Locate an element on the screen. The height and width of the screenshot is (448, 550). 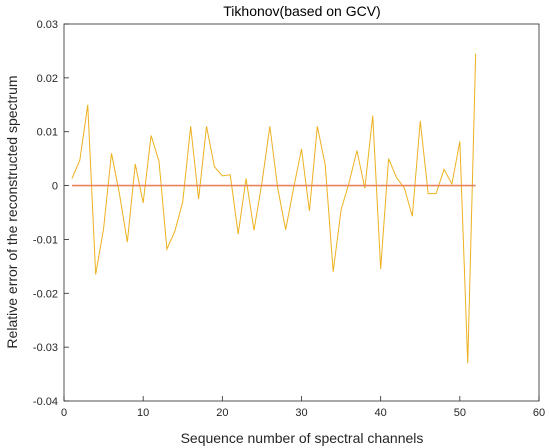
y-tick-label: 0.02 is located at coordinates (47, 79).